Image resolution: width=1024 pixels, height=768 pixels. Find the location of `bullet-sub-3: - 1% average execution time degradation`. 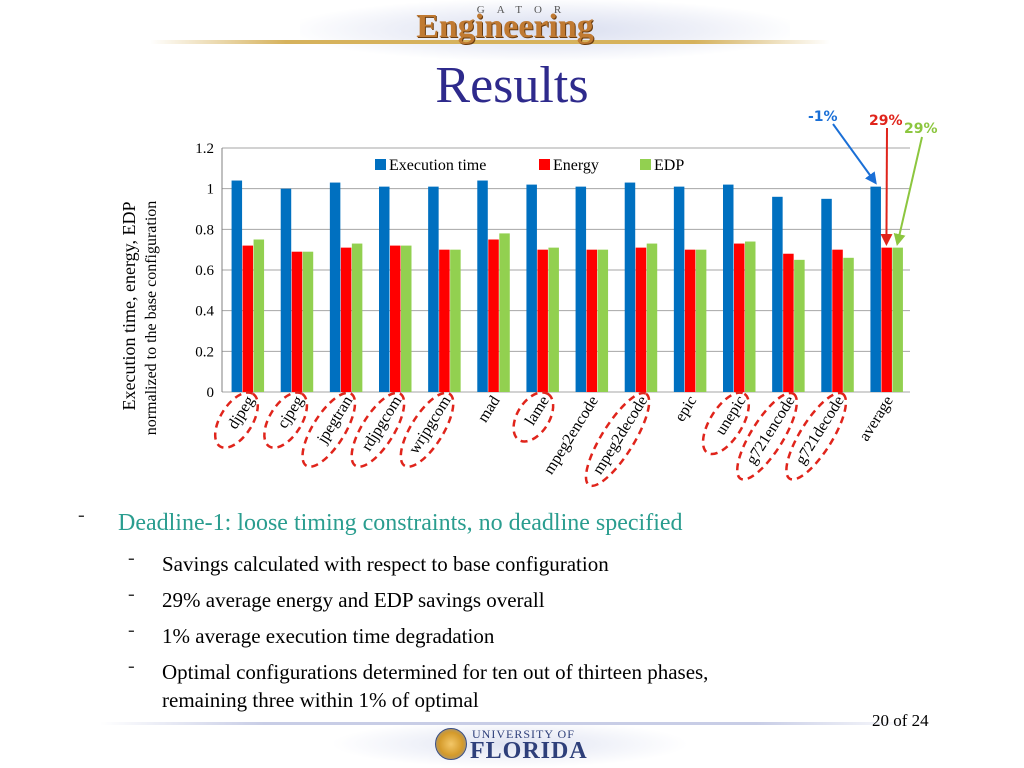

bullet-sub-3: - 1% average execution time degradation is located at coordinates (311, 634).